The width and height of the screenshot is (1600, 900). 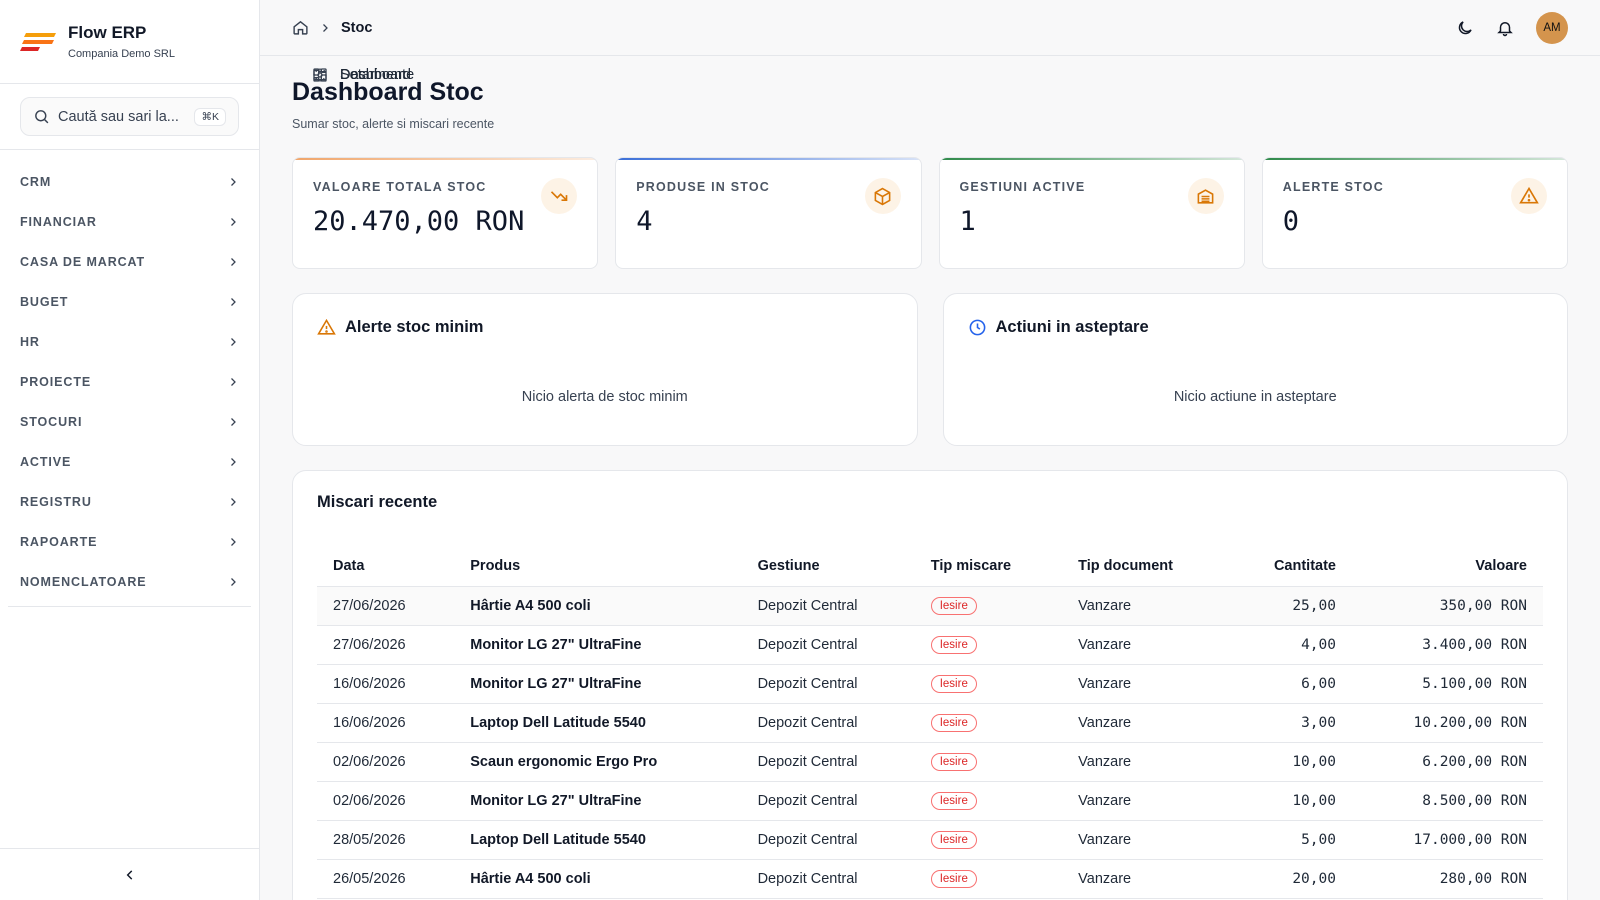 What do you see at coordinates (1333, 187) in the screenshot?
I see `stat-label: ALERTE STOC` at bounding box center [1333, 187].